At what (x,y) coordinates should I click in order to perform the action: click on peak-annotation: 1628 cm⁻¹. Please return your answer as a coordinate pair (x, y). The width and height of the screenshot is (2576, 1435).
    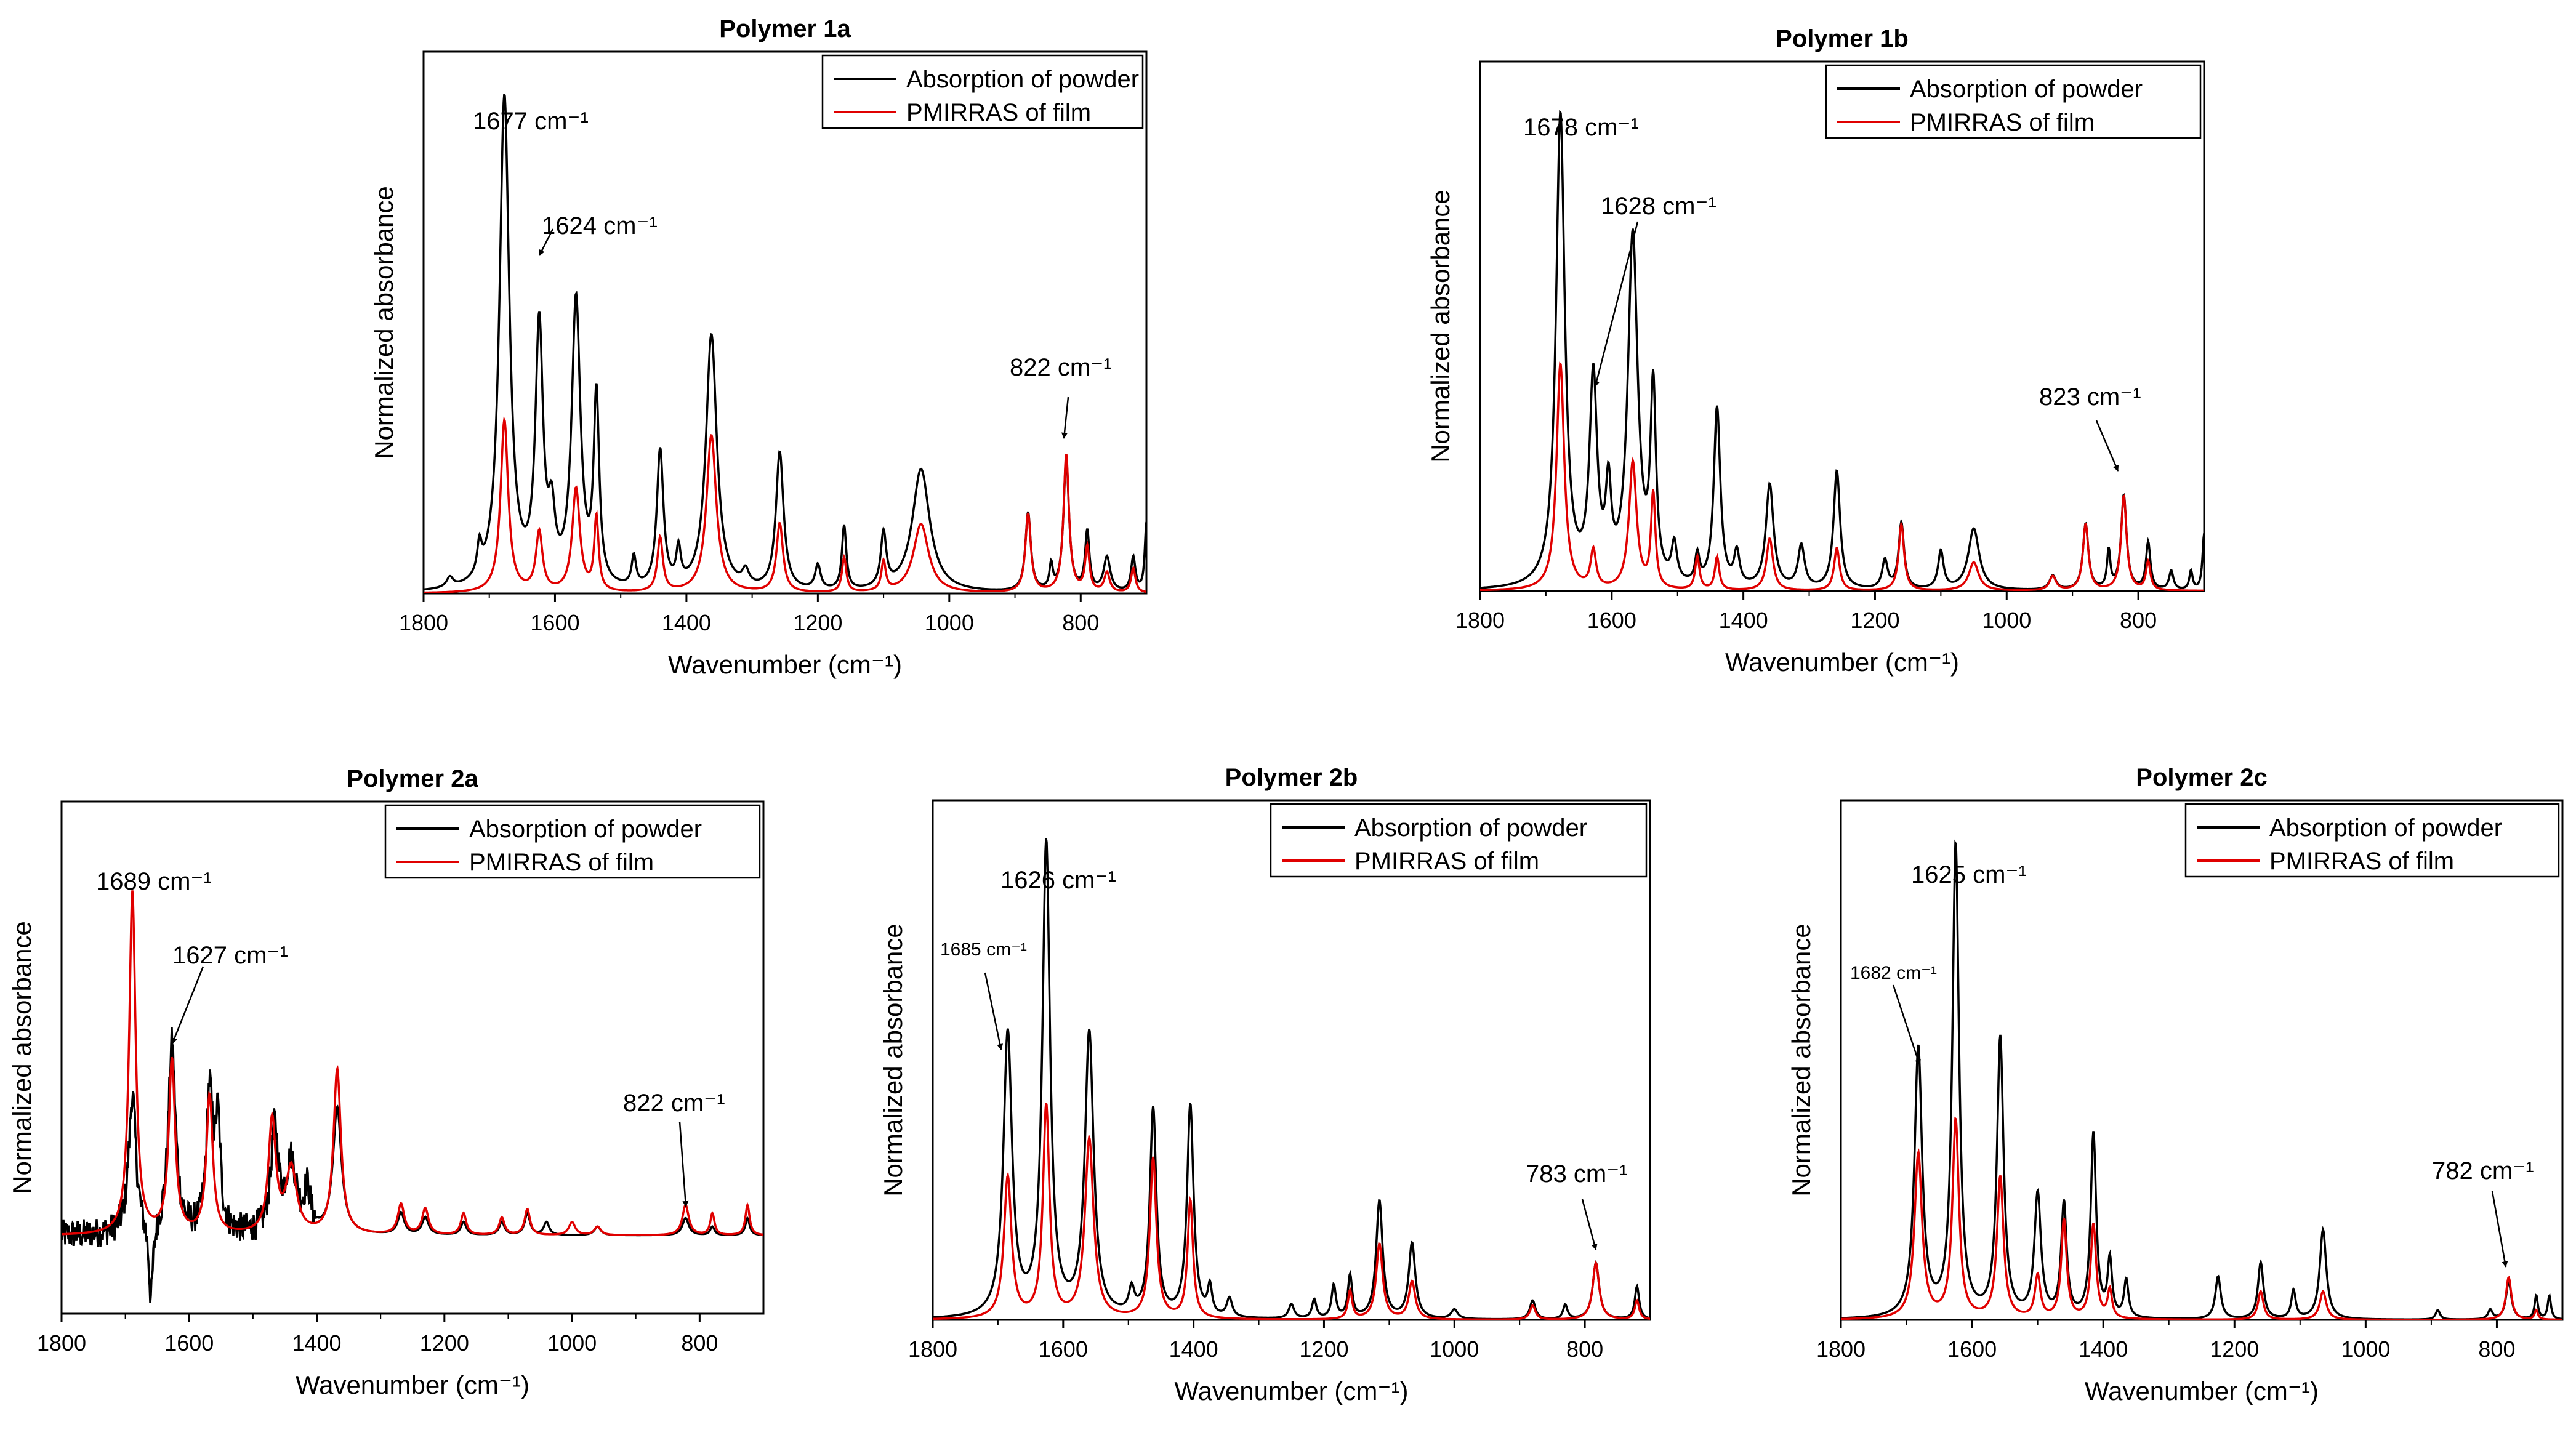
    Looking at the image, I should click on (1659, 206).